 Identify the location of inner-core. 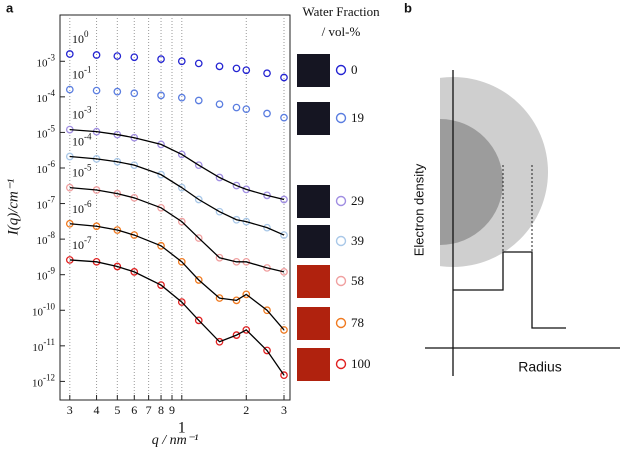
(471, 182).